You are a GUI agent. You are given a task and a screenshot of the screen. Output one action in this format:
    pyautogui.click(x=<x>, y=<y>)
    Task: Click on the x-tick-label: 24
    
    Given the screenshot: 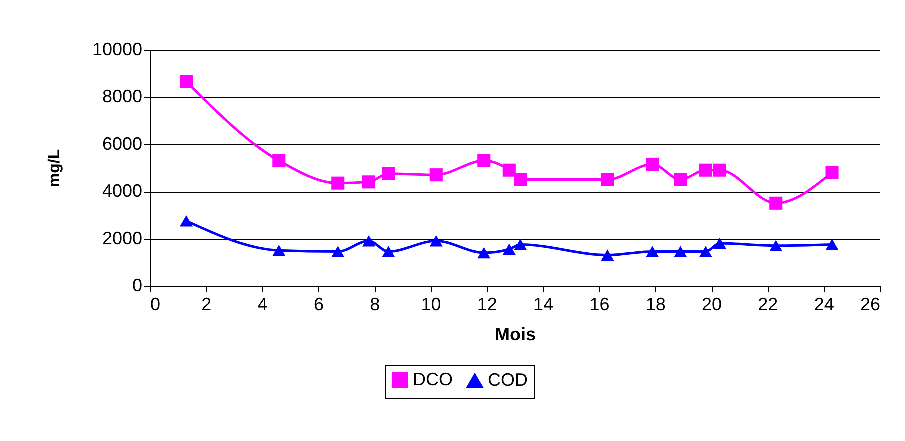 What is the action you would take?
    pyautogui.click(x=824, y=304)
    